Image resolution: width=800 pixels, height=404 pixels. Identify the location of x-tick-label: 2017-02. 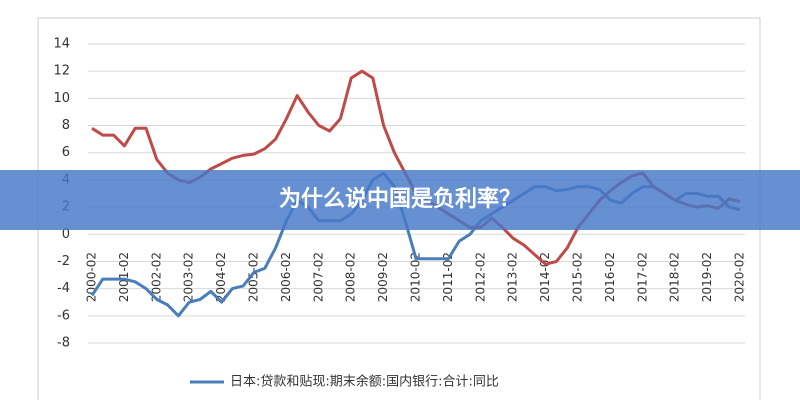
(642, 277).